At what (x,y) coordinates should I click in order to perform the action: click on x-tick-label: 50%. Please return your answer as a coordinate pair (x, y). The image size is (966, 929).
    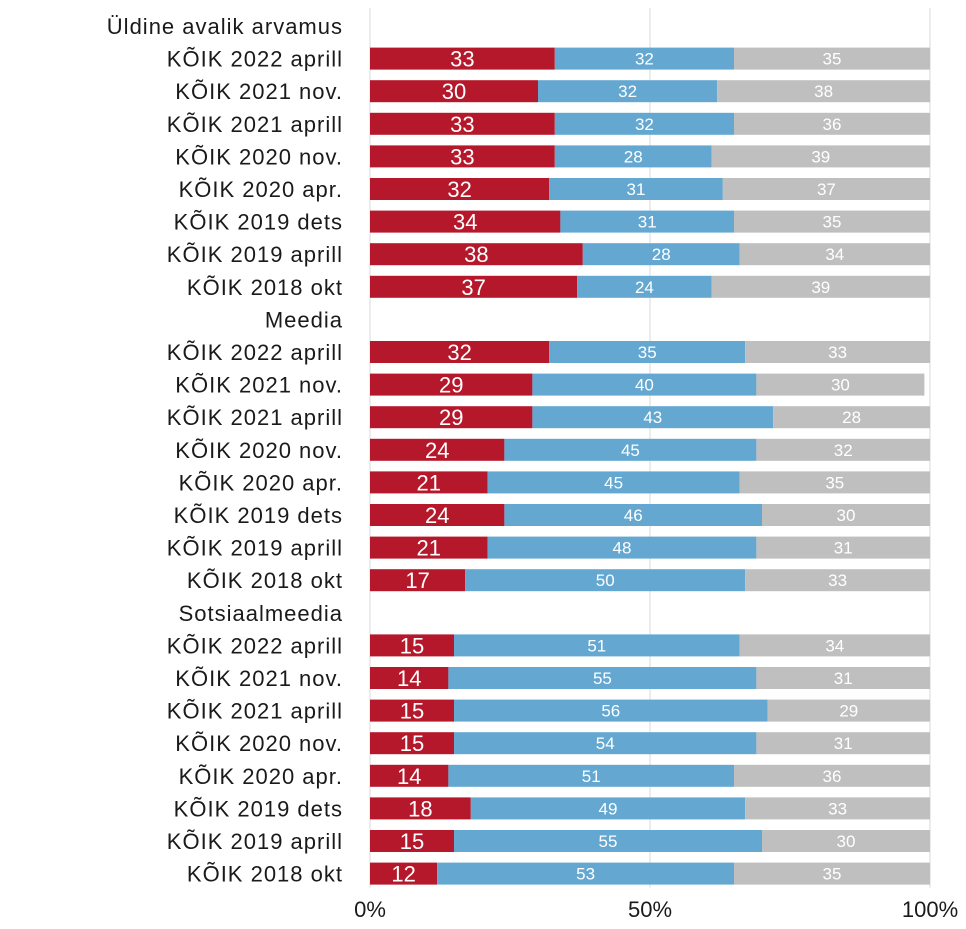
    Looking at the image, I should click on (650, 909).